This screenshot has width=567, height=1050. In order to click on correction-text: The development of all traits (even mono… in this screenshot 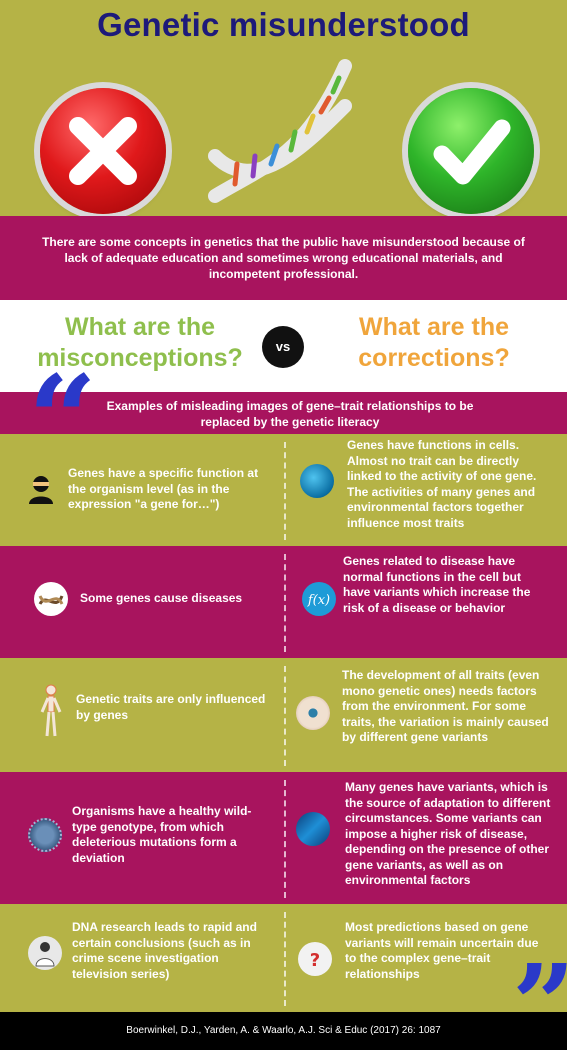, I will do `click(445, 706)`.